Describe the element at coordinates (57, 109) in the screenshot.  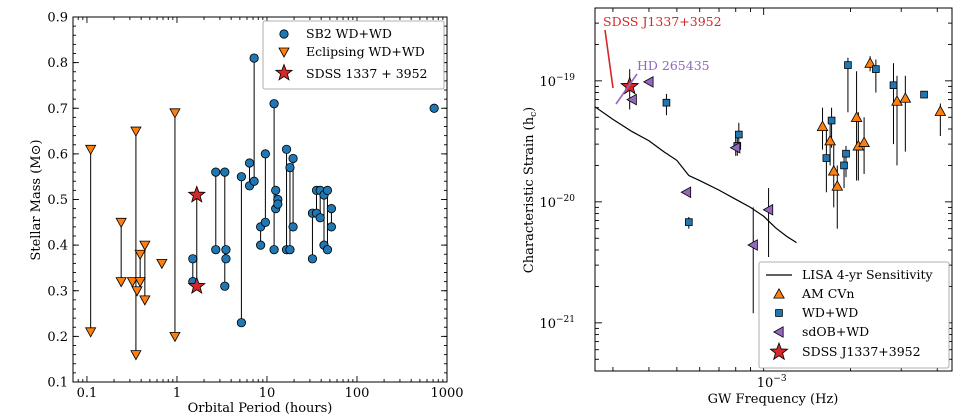
I see `y-tick-label-6: 0.7` at that location.